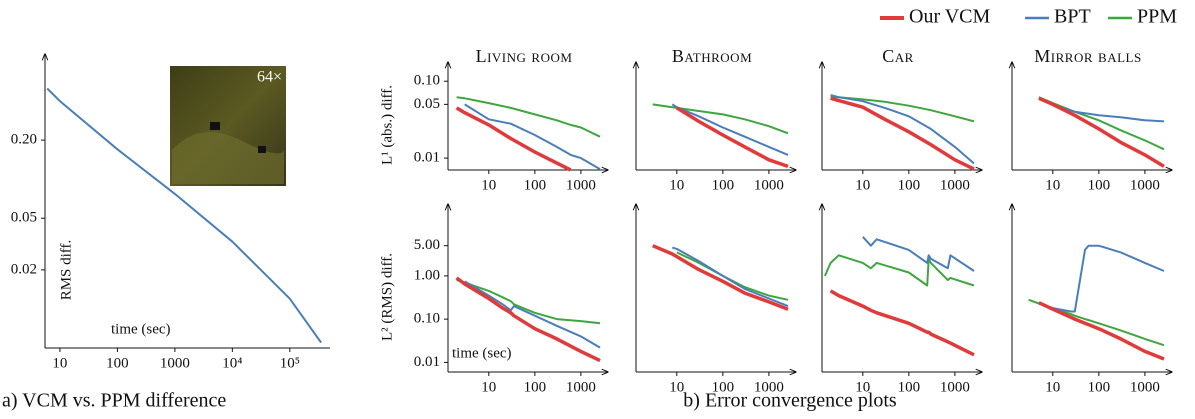  What do you see at coordinates (898, 56) in the screenshot?
I see `chart-title: Car` at bounding box center [898, 56].